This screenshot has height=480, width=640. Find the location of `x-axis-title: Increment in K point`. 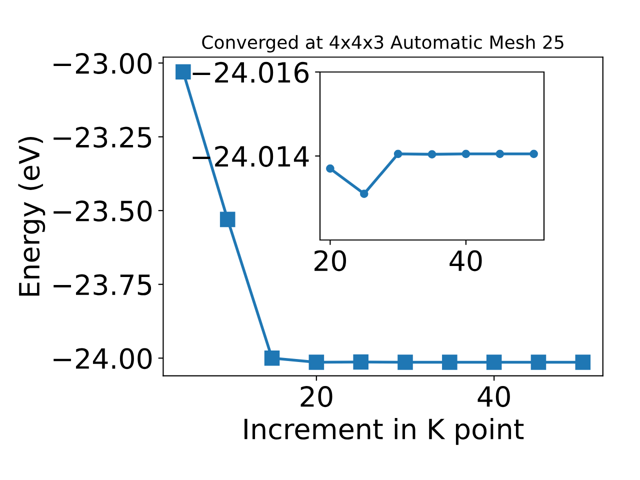

x-axis-title: Increment in K point is located at coordinates (384, 431).